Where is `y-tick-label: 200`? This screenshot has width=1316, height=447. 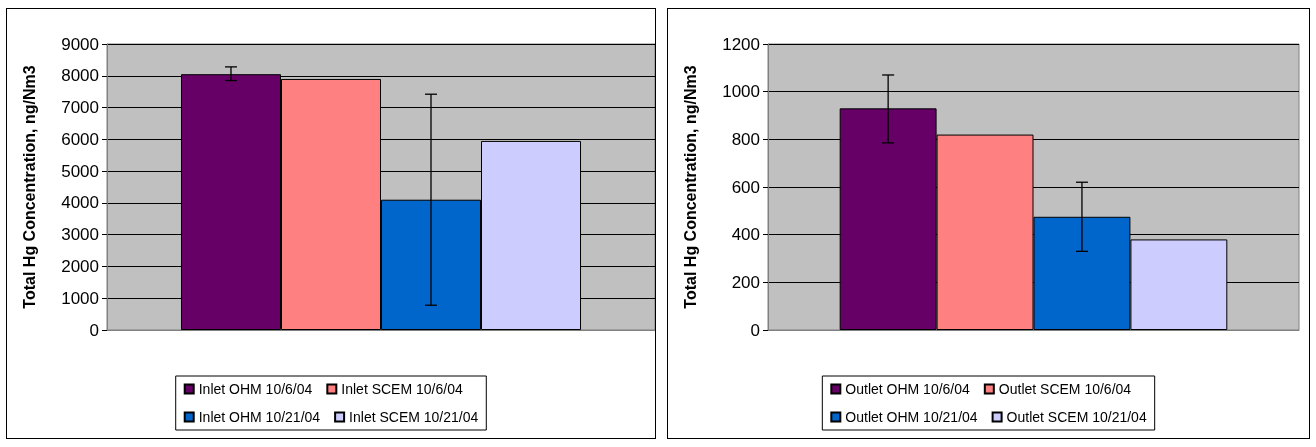 y-tick-label: 200 is located at coordinates (745, 282).